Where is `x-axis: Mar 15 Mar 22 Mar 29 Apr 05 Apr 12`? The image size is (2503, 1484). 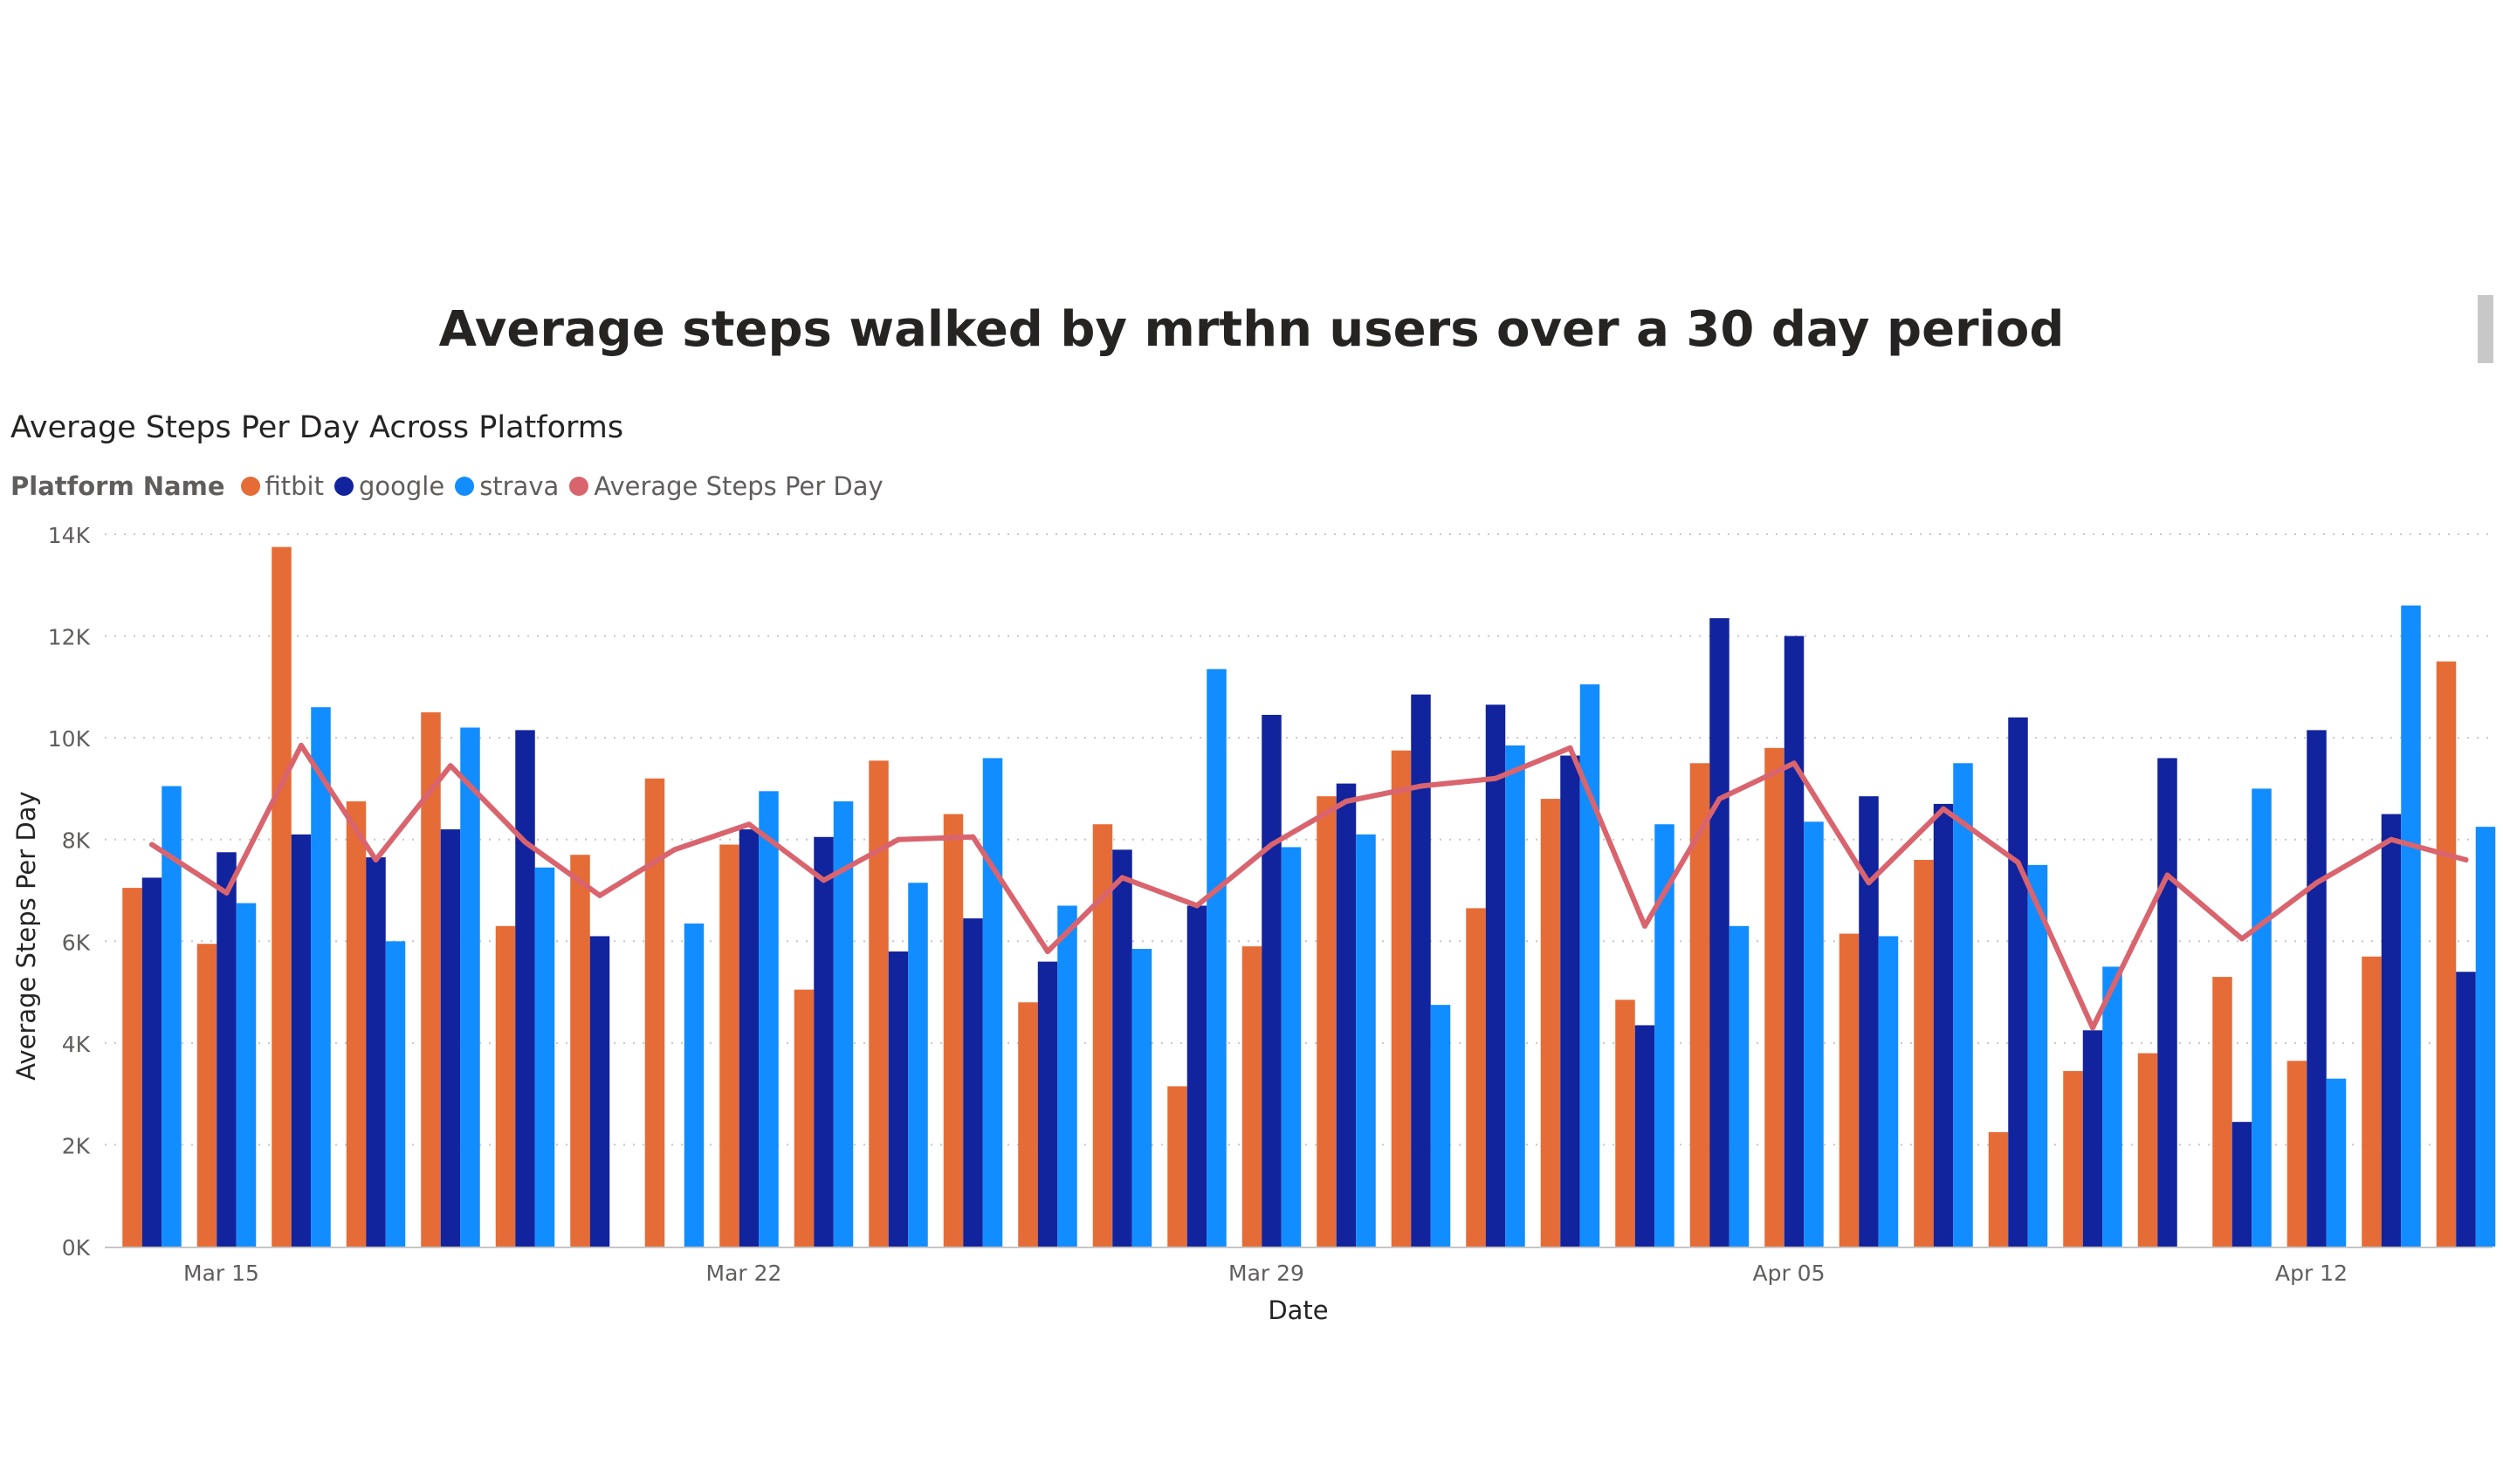
x-axis: Mar 15 Mar 22 Mar 29 Apr 05 Apr 12 is located at coordinates (1265, 1274).